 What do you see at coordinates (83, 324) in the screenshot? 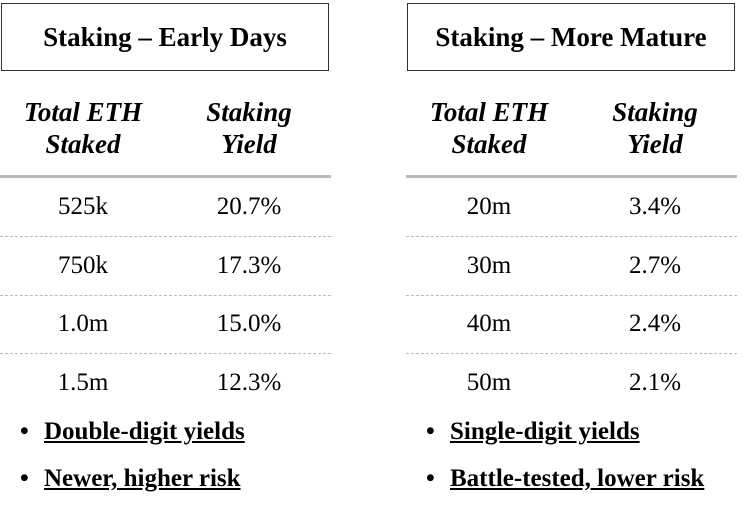
I see `table-cell: 1.0m` at bounding box center [83, 324].